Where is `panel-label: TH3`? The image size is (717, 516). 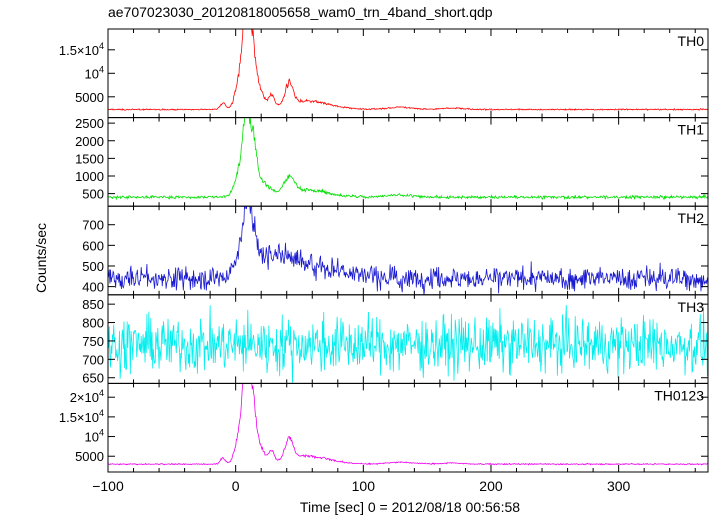
panel-label: TH3 is located at coordinates (691, 307).